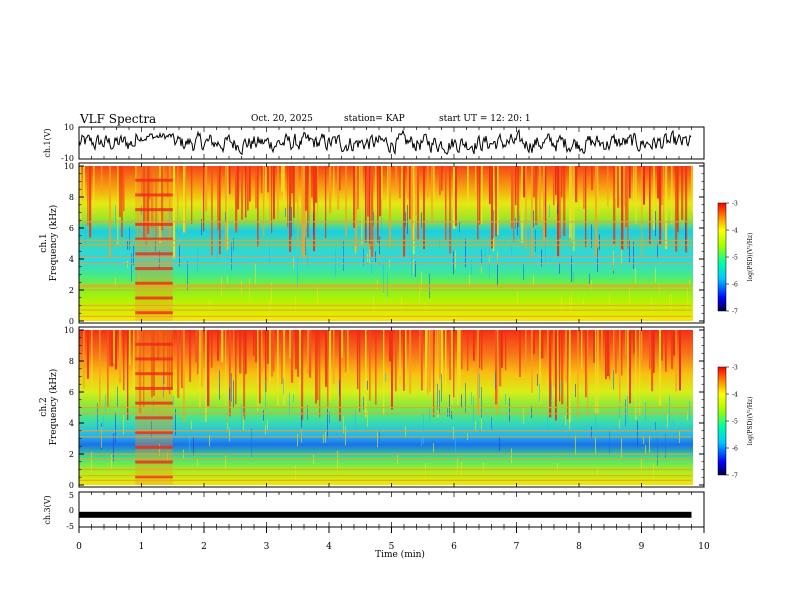 The width and height of the screenshot is (792, 612). Describe the element at coordinates (329, 547) in the screenshot. I see `time-tick-label: 4` at that location.